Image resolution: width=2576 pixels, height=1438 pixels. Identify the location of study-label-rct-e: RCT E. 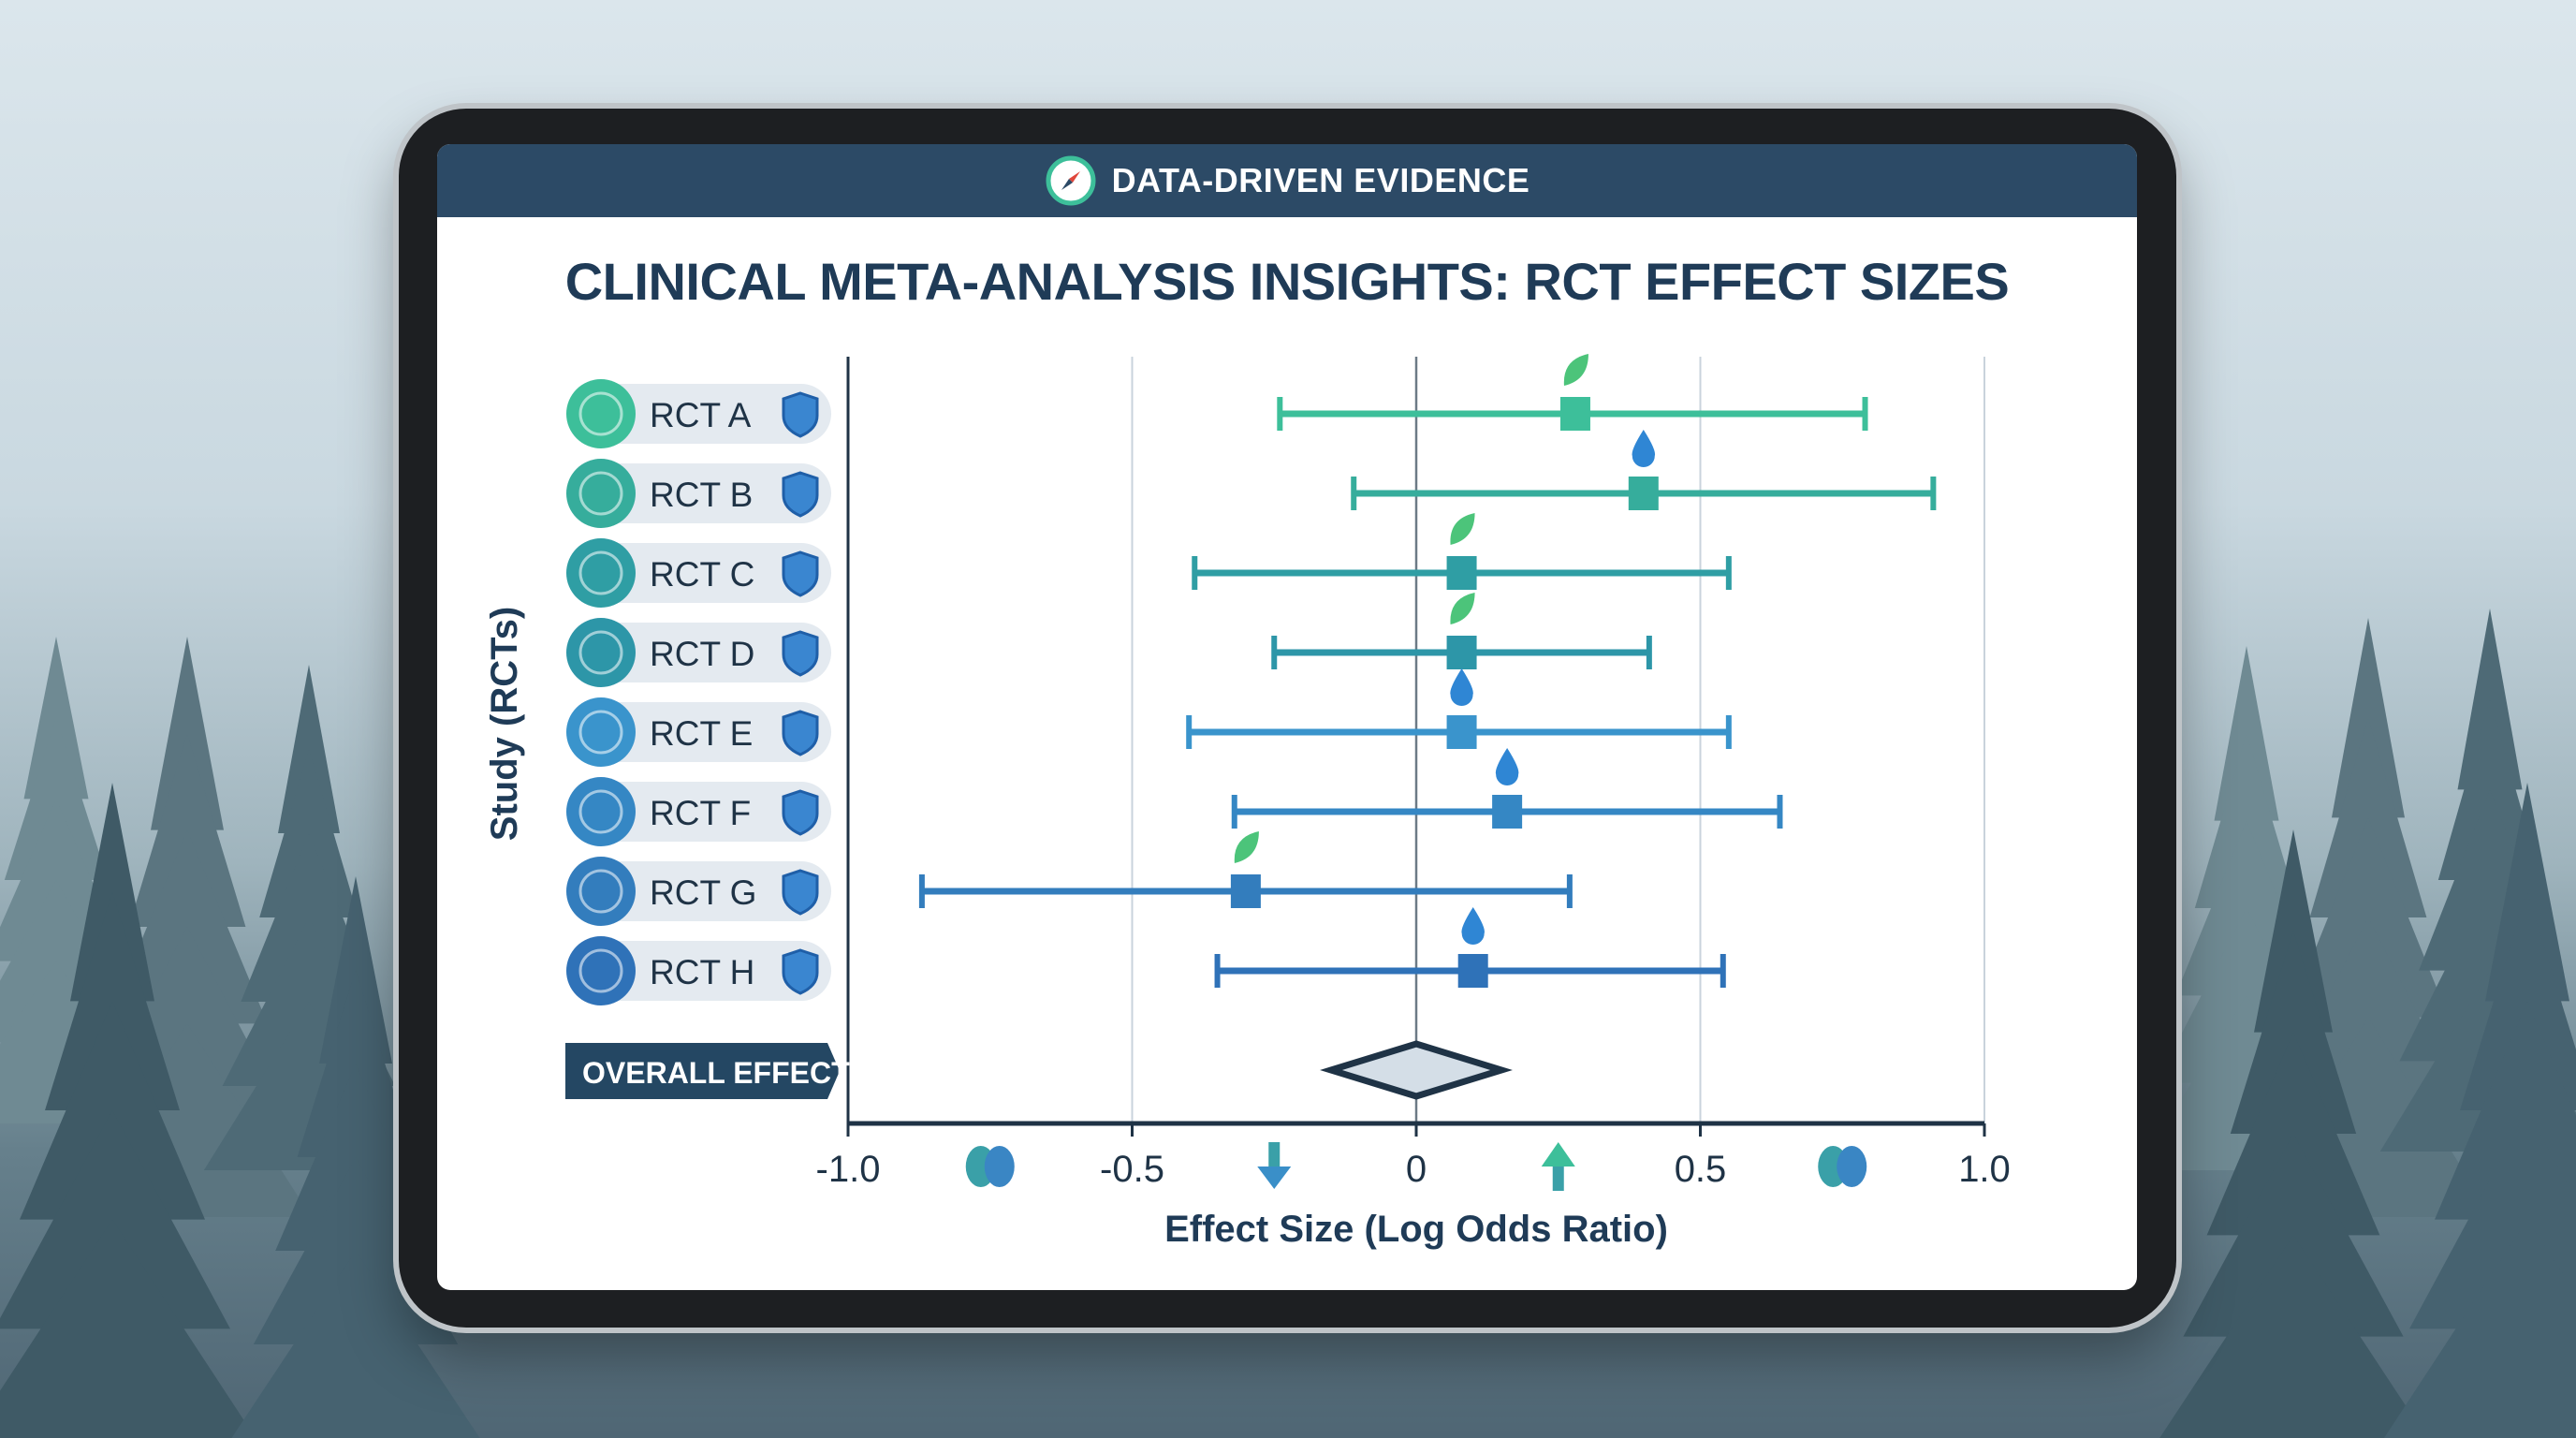
(698, 732).